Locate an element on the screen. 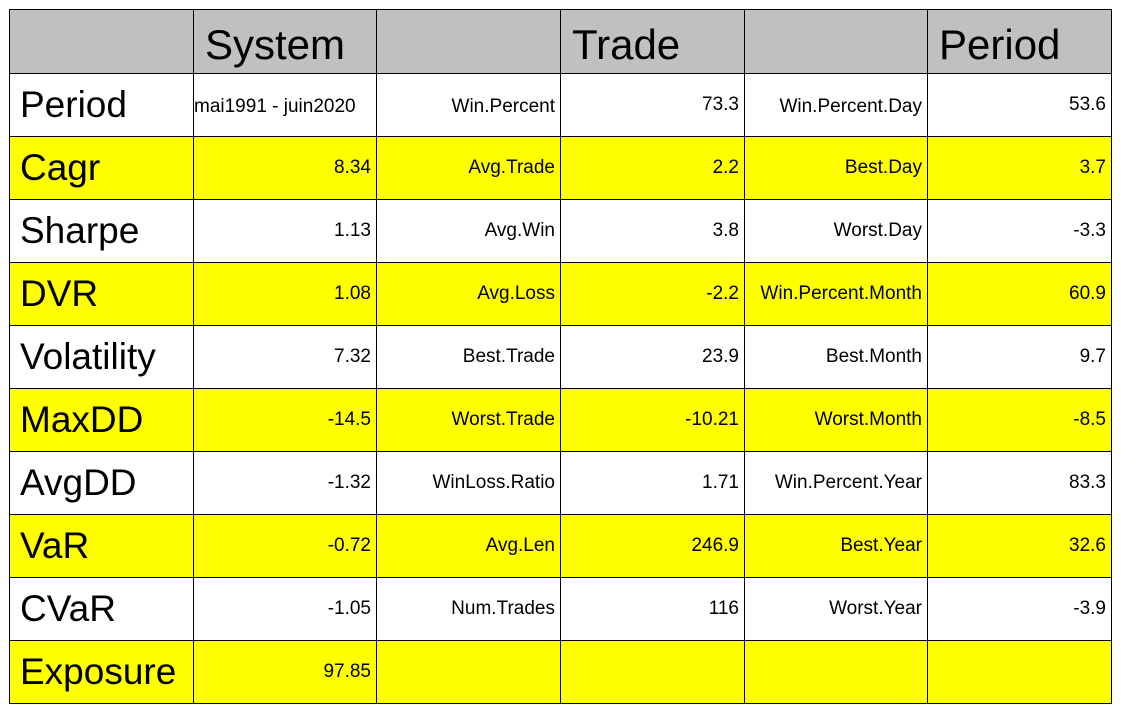 This screenshot has width=1121, height=722. metric-value: 1.08 is located at coordinates (285, 294).